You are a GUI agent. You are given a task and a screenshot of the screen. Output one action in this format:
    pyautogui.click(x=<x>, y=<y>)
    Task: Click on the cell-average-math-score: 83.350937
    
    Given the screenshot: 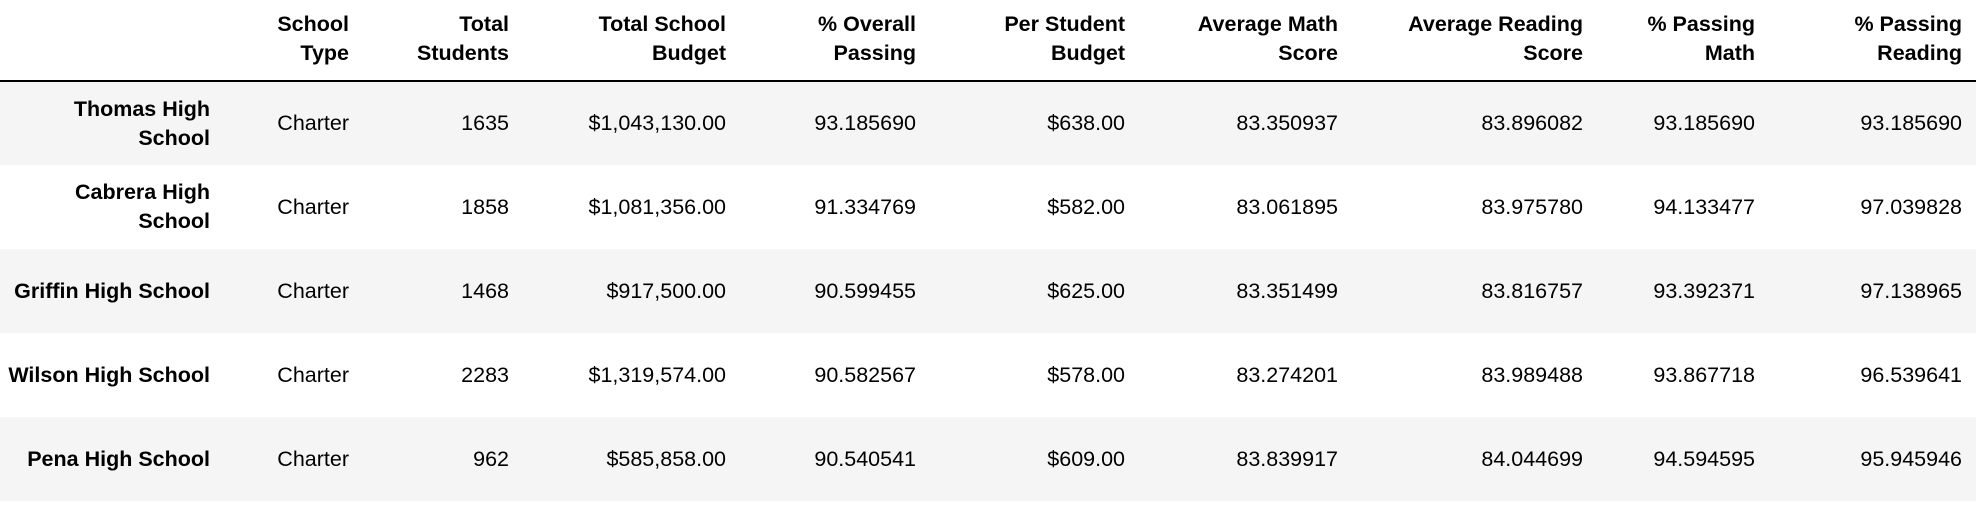 What is the action you would take?
    pyautogui.click(x=1287, y=123)
    